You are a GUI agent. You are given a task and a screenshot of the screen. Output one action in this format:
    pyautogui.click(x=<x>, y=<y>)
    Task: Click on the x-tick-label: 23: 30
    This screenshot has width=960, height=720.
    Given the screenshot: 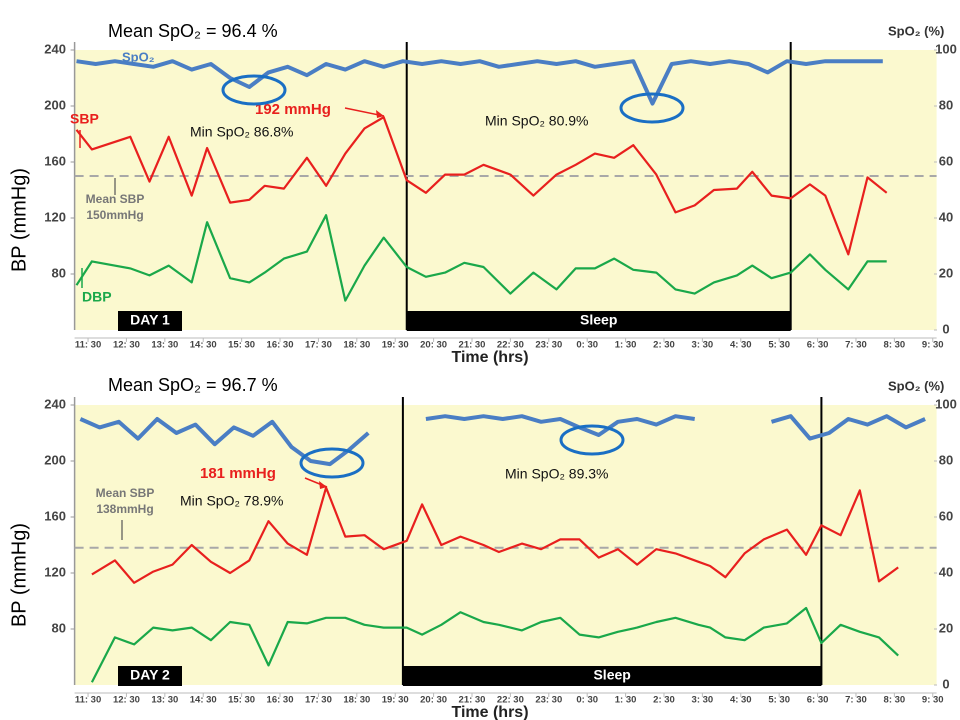 What is the action you would take?
    pyautogui.click(x=548, y=700)
    